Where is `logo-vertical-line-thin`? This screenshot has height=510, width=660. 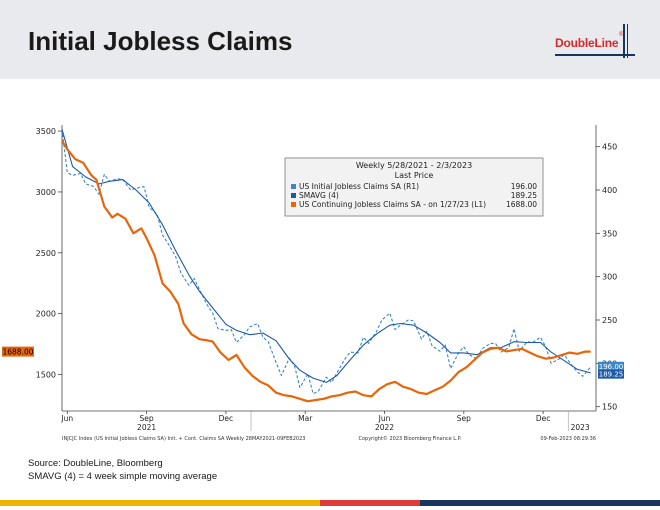
logo-vertical-line-thin is located at coordinates (627, 41).